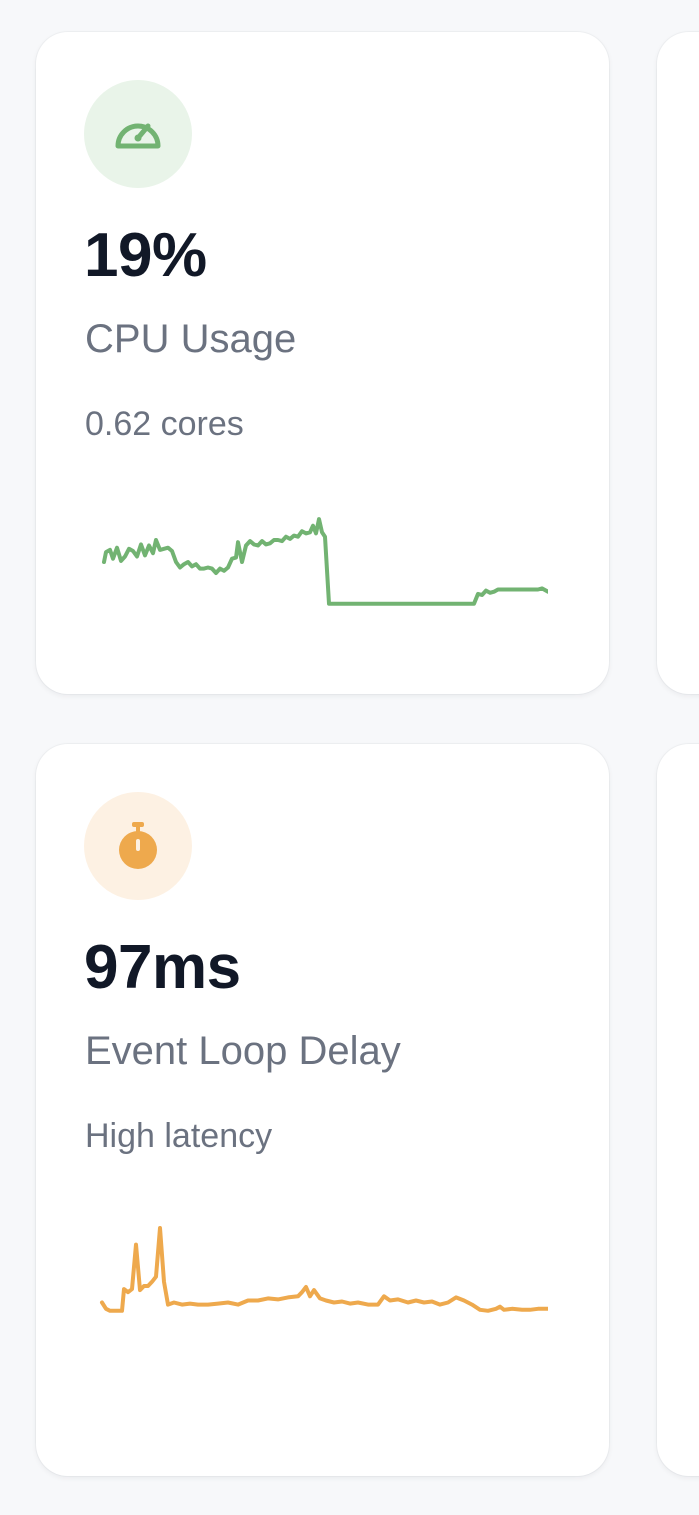 The height and width of the screenshot is (1515, 699). I want to click on cpu-usage-sparkline, so click(323, 562).